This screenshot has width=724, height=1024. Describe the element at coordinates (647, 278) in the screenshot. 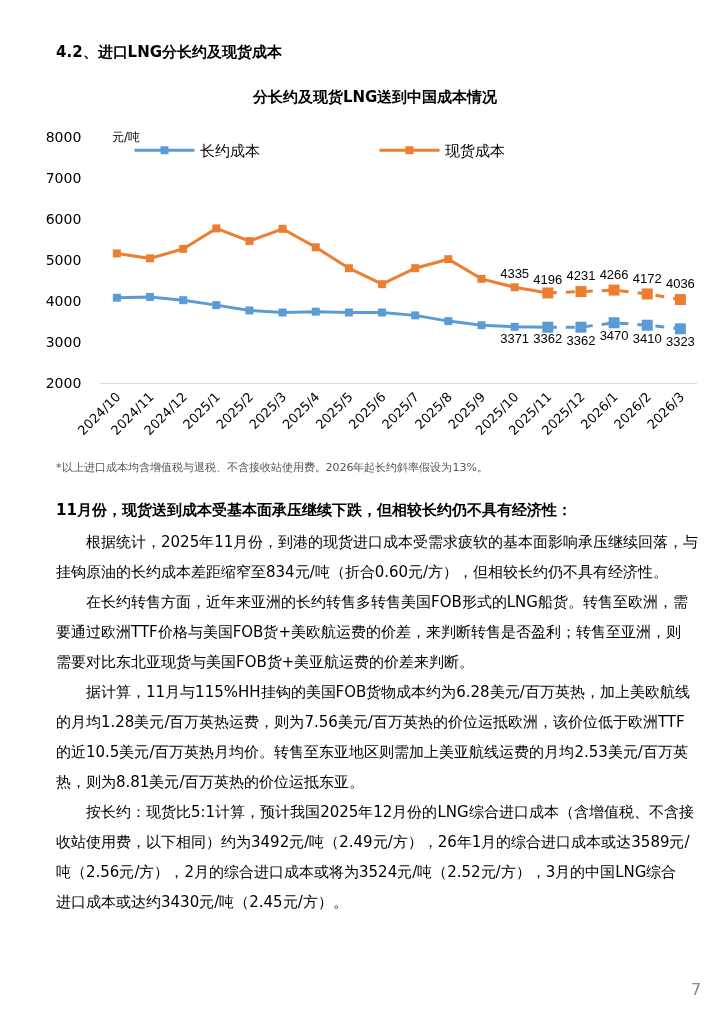

I see `data-label: 4172` at that location.